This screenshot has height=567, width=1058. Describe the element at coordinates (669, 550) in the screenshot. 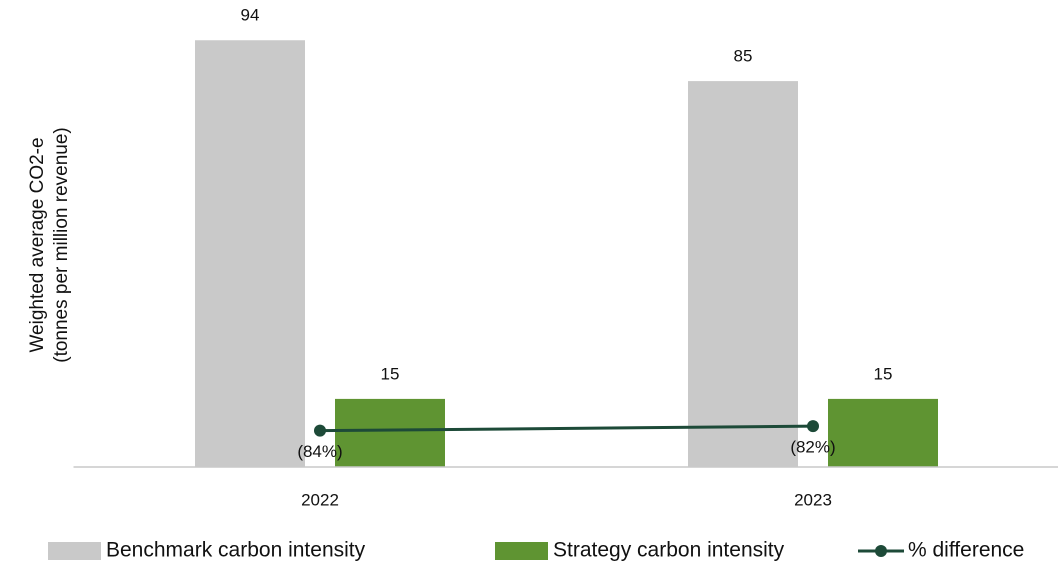

I see `legend-label: Strategy carbon intensity` at that location.